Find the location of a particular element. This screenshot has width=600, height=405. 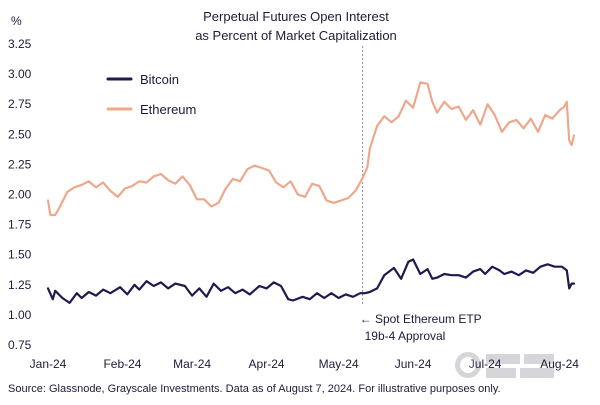

y-axis-unit-label: % is located at coordinates (16, 21).